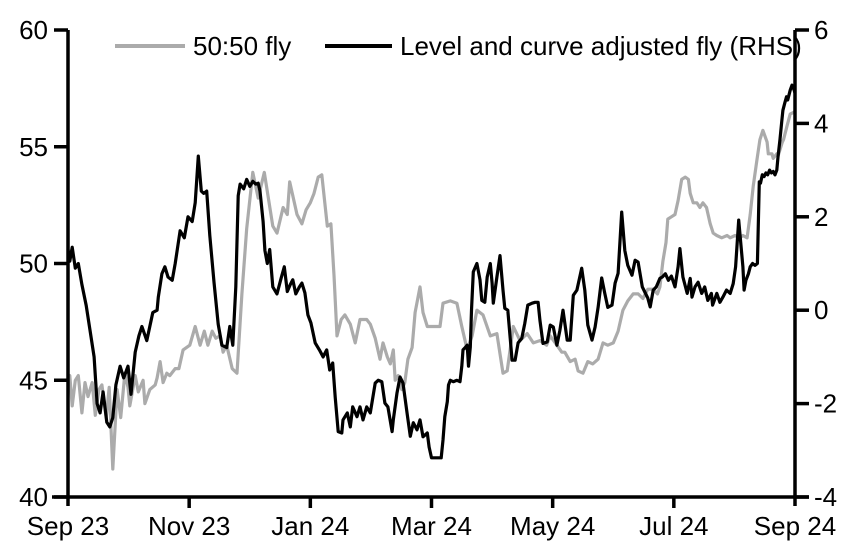  I want to click on x-axis-label-jan-24: Jan 24, so click(310, 526).